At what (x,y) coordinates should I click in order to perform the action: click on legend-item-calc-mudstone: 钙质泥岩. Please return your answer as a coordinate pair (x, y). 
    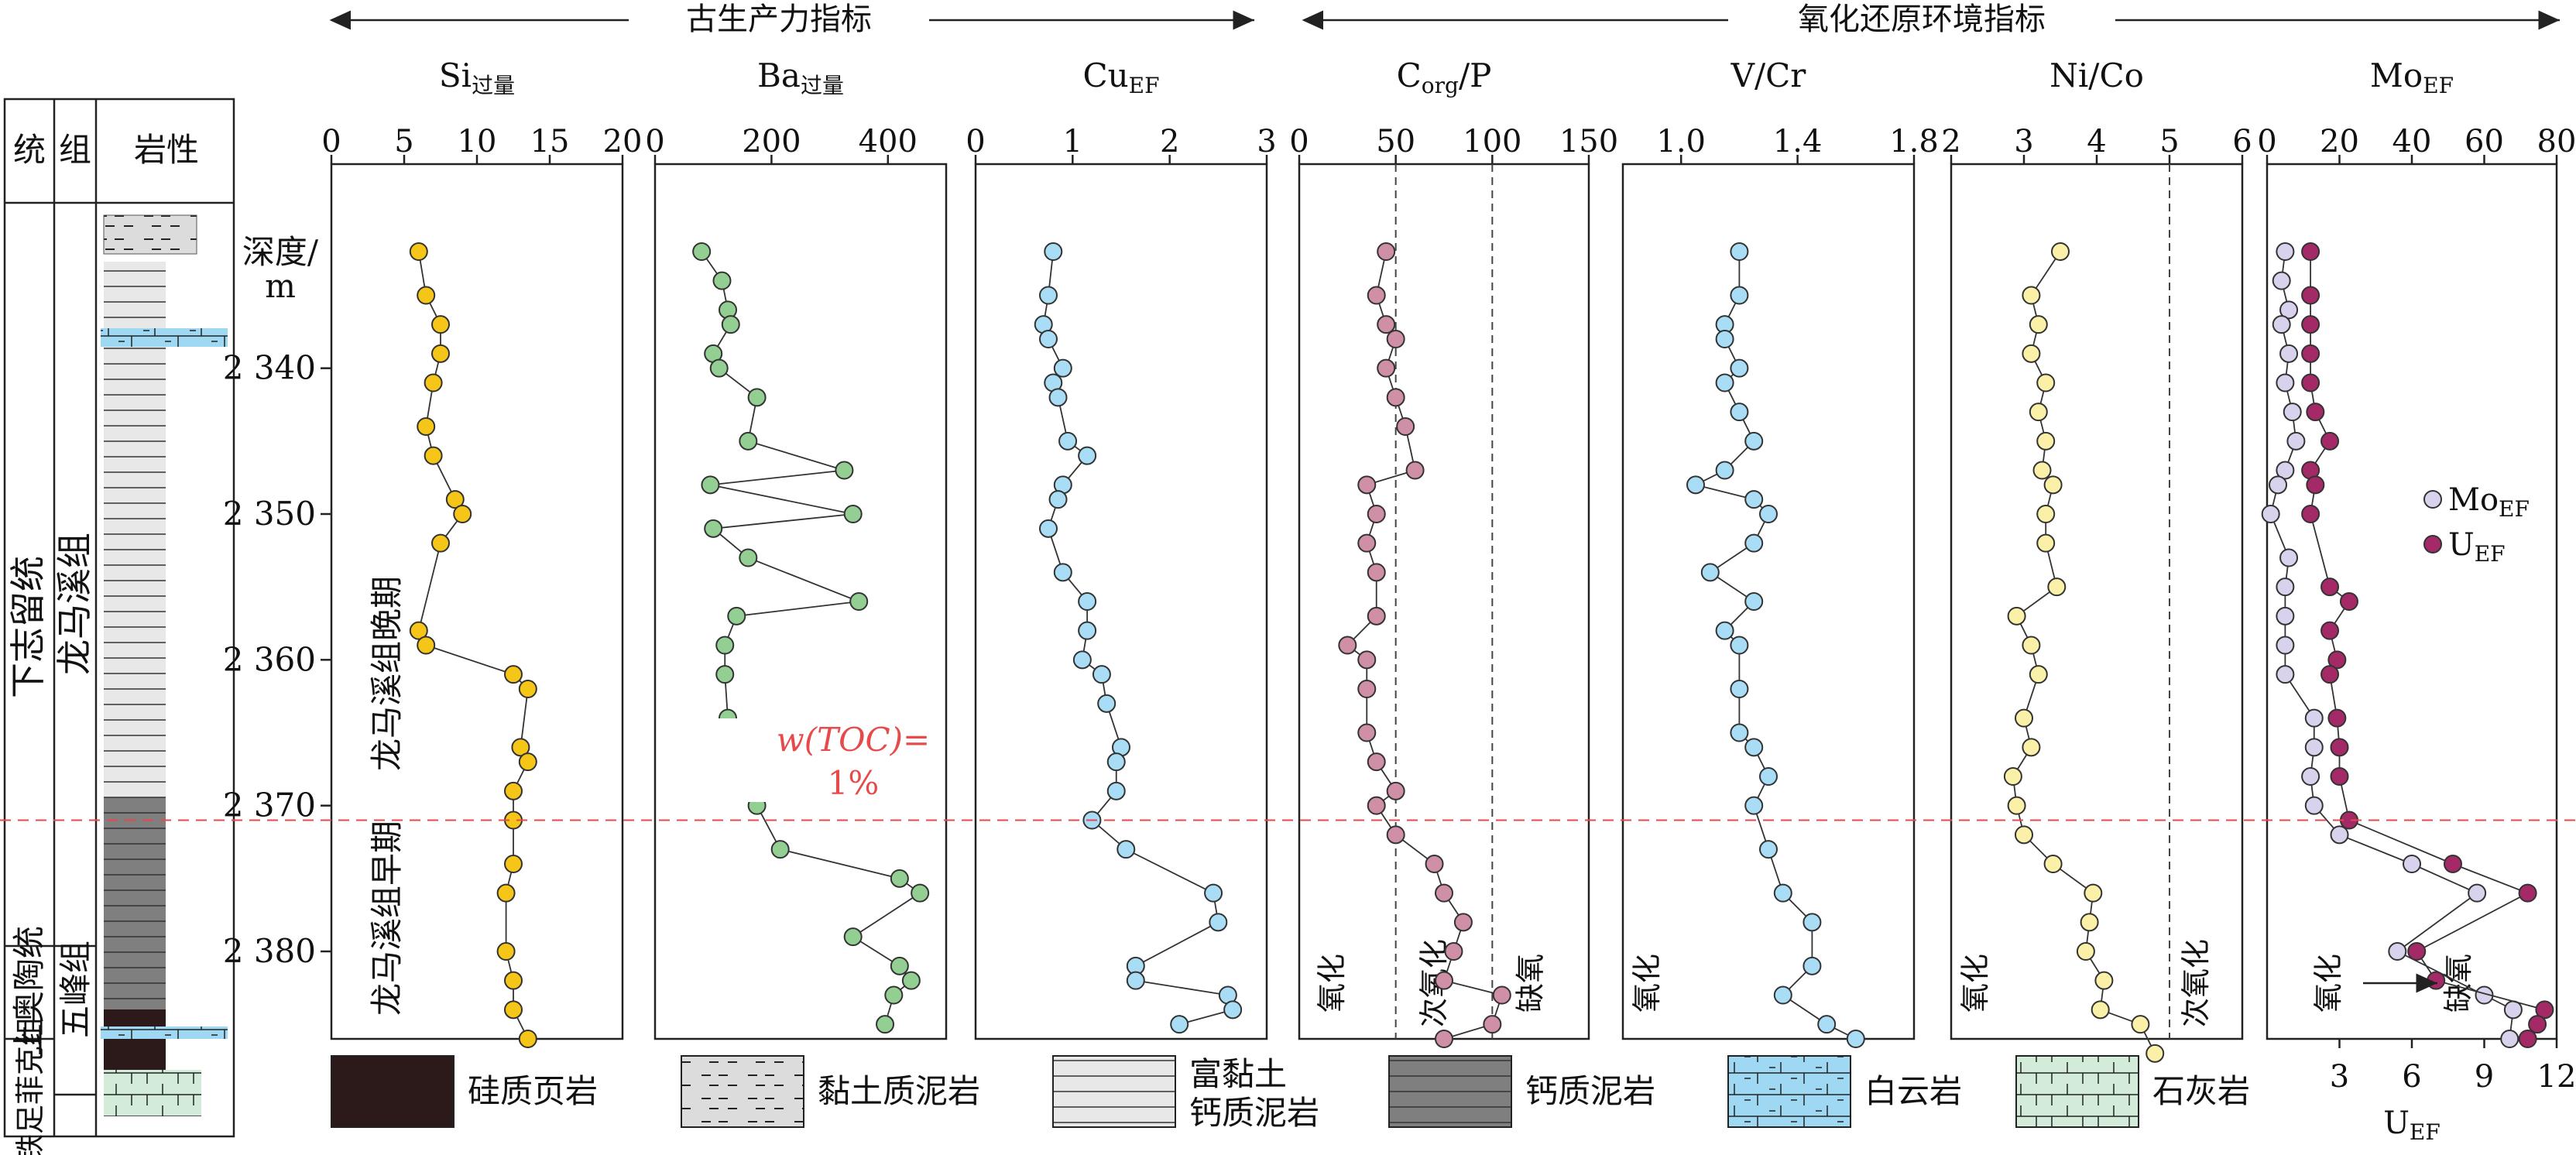
    Looking at the image, I should click on (1521, 1091).